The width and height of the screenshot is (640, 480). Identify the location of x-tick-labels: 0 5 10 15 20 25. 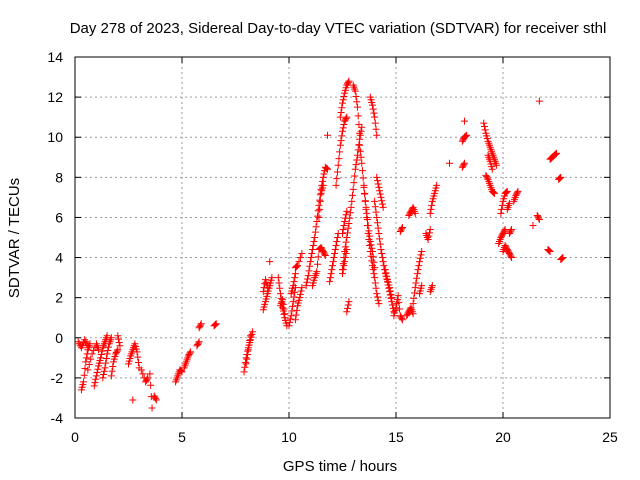
(344, 437).